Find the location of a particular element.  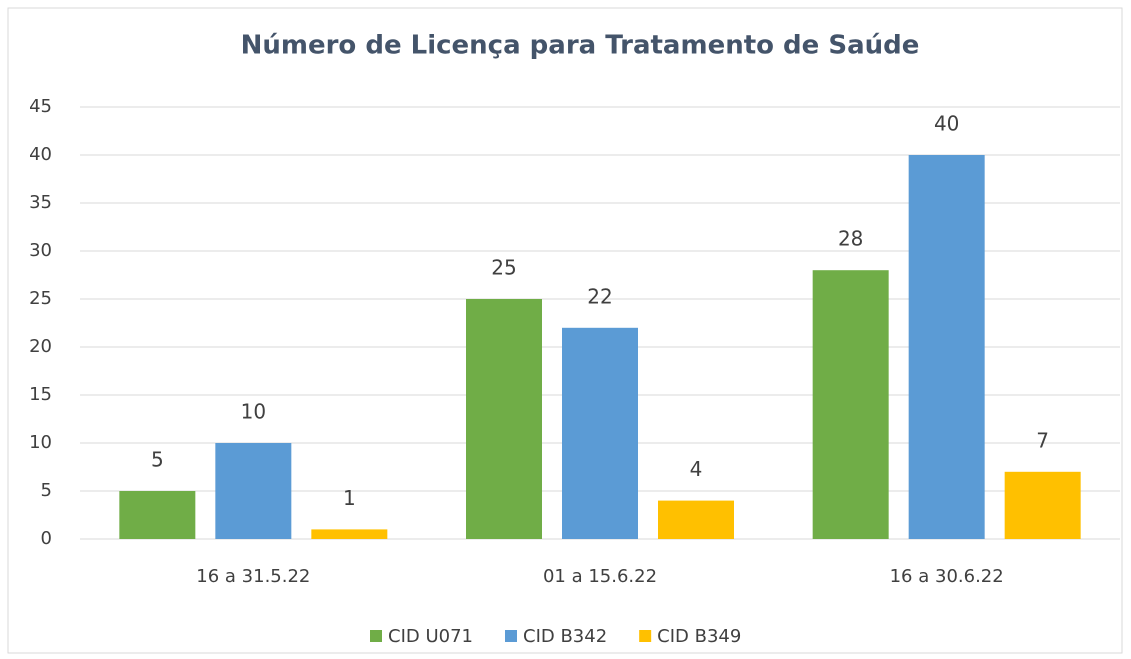

x-tick-label: 16 a 30.6.22 is located at coordinates (947, 576).